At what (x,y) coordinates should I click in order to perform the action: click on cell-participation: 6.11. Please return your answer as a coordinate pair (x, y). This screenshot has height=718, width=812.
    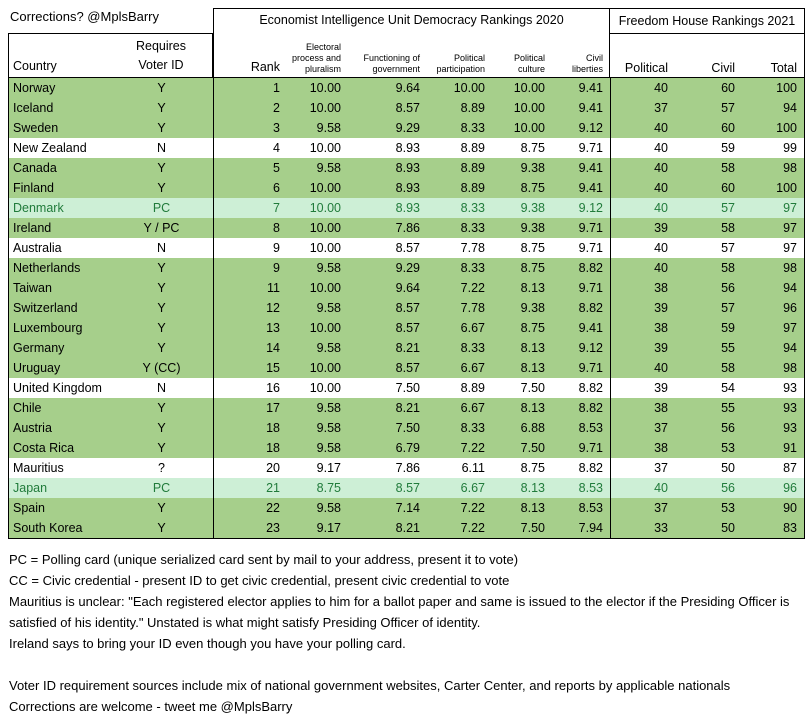
    Looking at the image, I should click on (473, 468).